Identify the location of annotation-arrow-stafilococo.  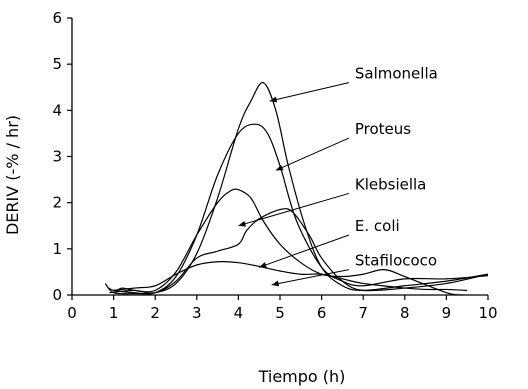
(310, 277).